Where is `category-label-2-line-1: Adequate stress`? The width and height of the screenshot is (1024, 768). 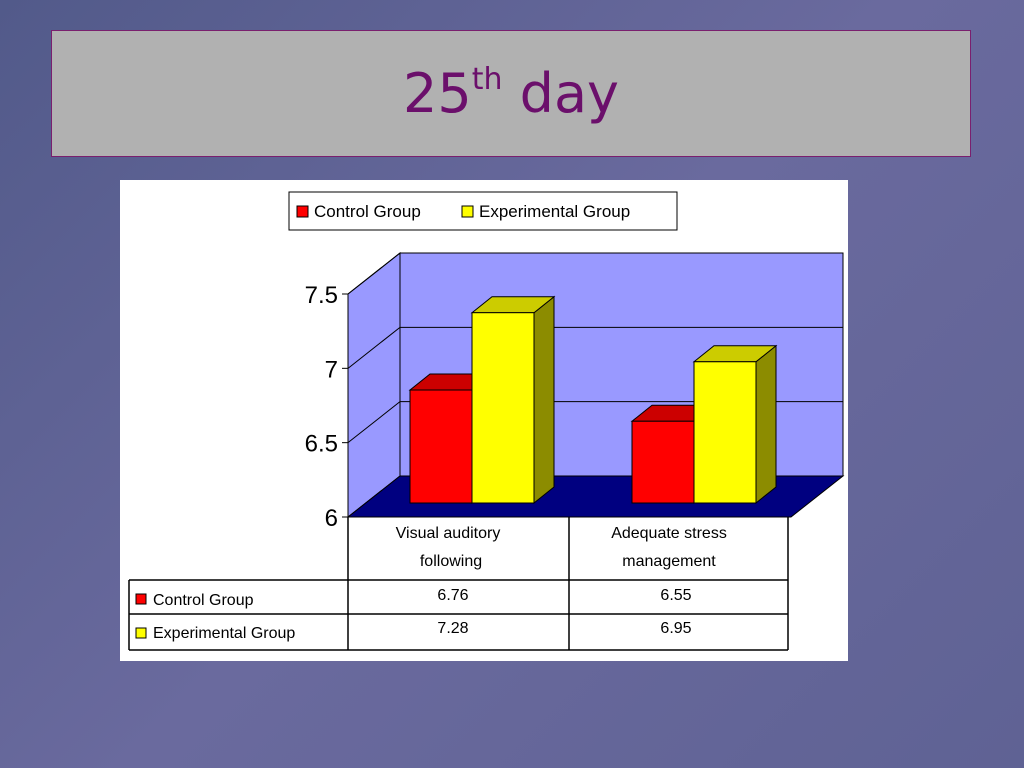
category-label-2-line-1: Adequate stress is located at coordinates (669, 533).